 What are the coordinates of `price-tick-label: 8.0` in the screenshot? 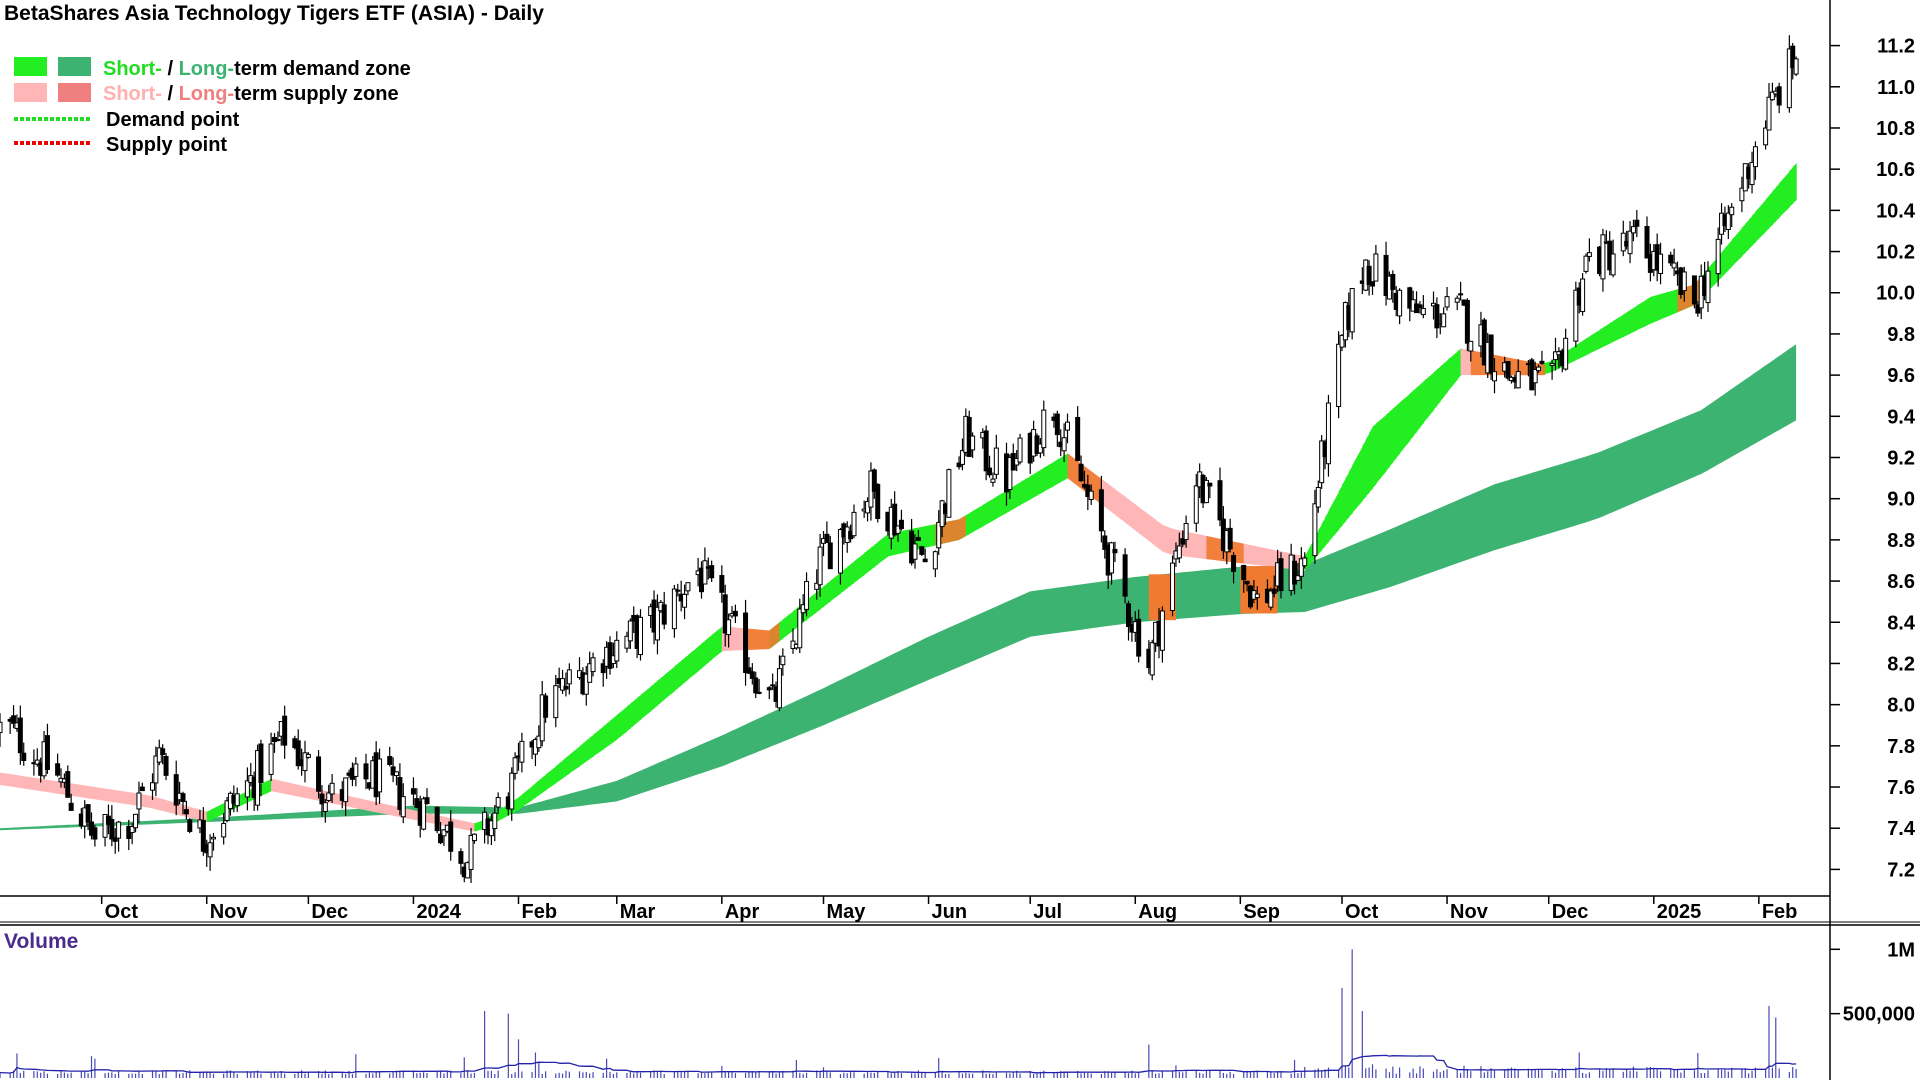 It's located at (1901, 706).